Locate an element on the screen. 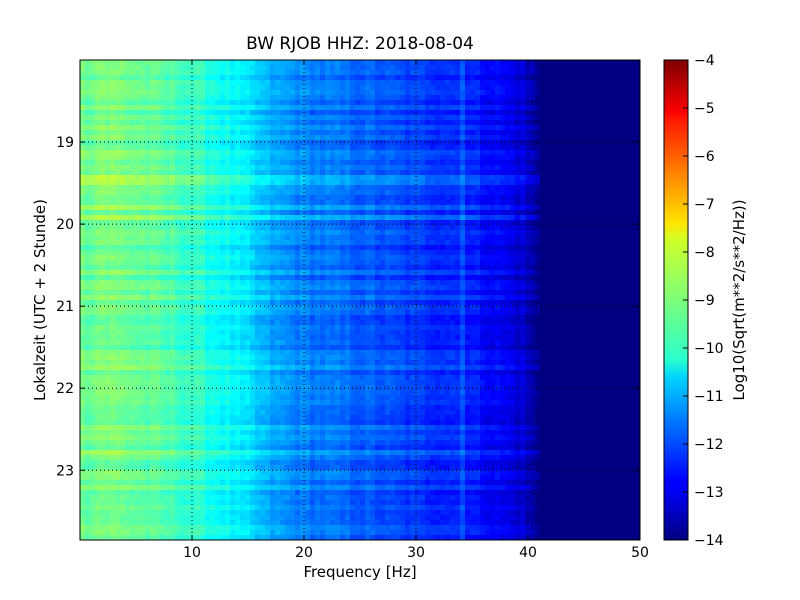 The width and height of the screenshot is (800, 600). chart-title: BW RJOB HHZ: 2018-08-04 is located at coordinates (360, 44).